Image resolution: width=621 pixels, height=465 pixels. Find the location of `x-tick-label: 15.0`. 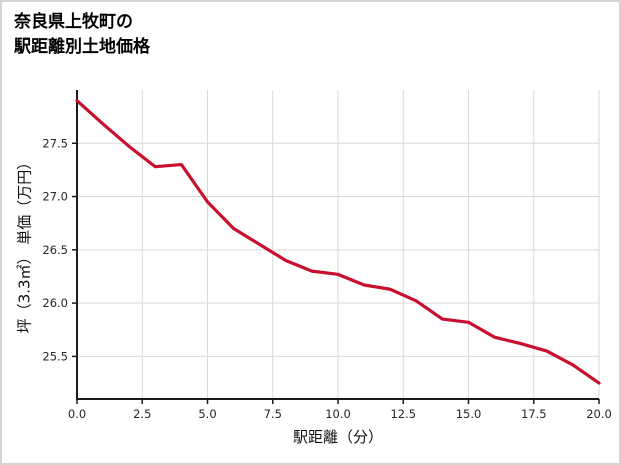

x-tick-label: 15.0 is located at coordinates (469, 414).